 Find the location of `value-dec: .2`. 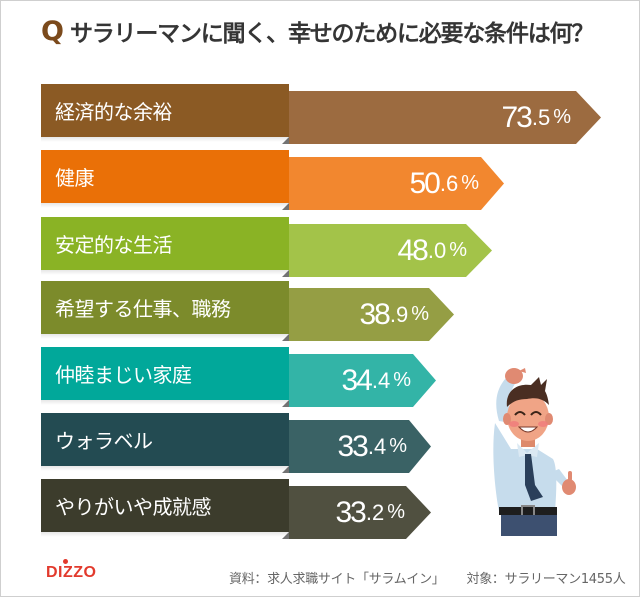

value-dec: .2 is located at coordinates (375, 512).